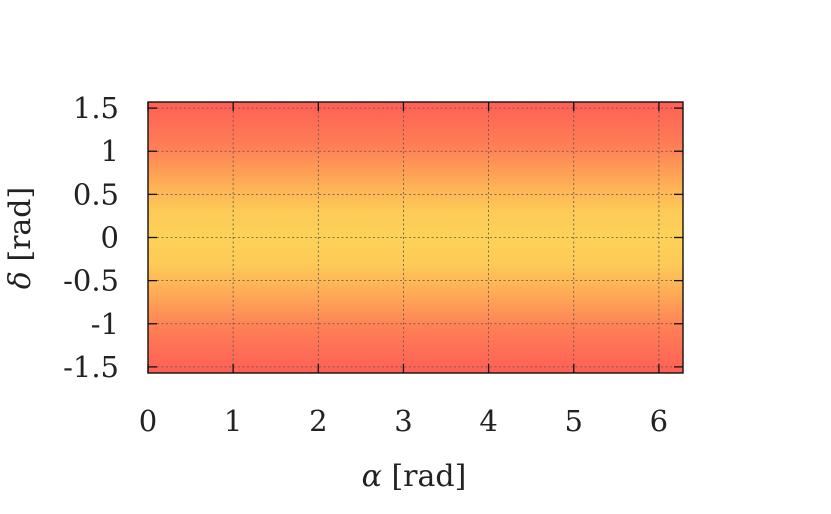 The height and width of the screenshot is (514, 831). What do you see at coordinates (110, 151) in the screenshot?
I see `y-tick-label: 1` at bounding box center [110, 151].